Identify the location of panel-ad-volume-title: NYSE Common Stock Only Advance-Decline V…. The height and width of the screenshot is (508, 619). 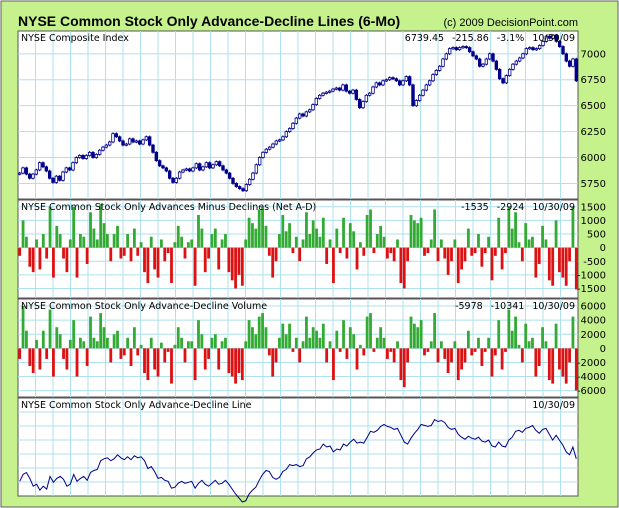
(144, 306).